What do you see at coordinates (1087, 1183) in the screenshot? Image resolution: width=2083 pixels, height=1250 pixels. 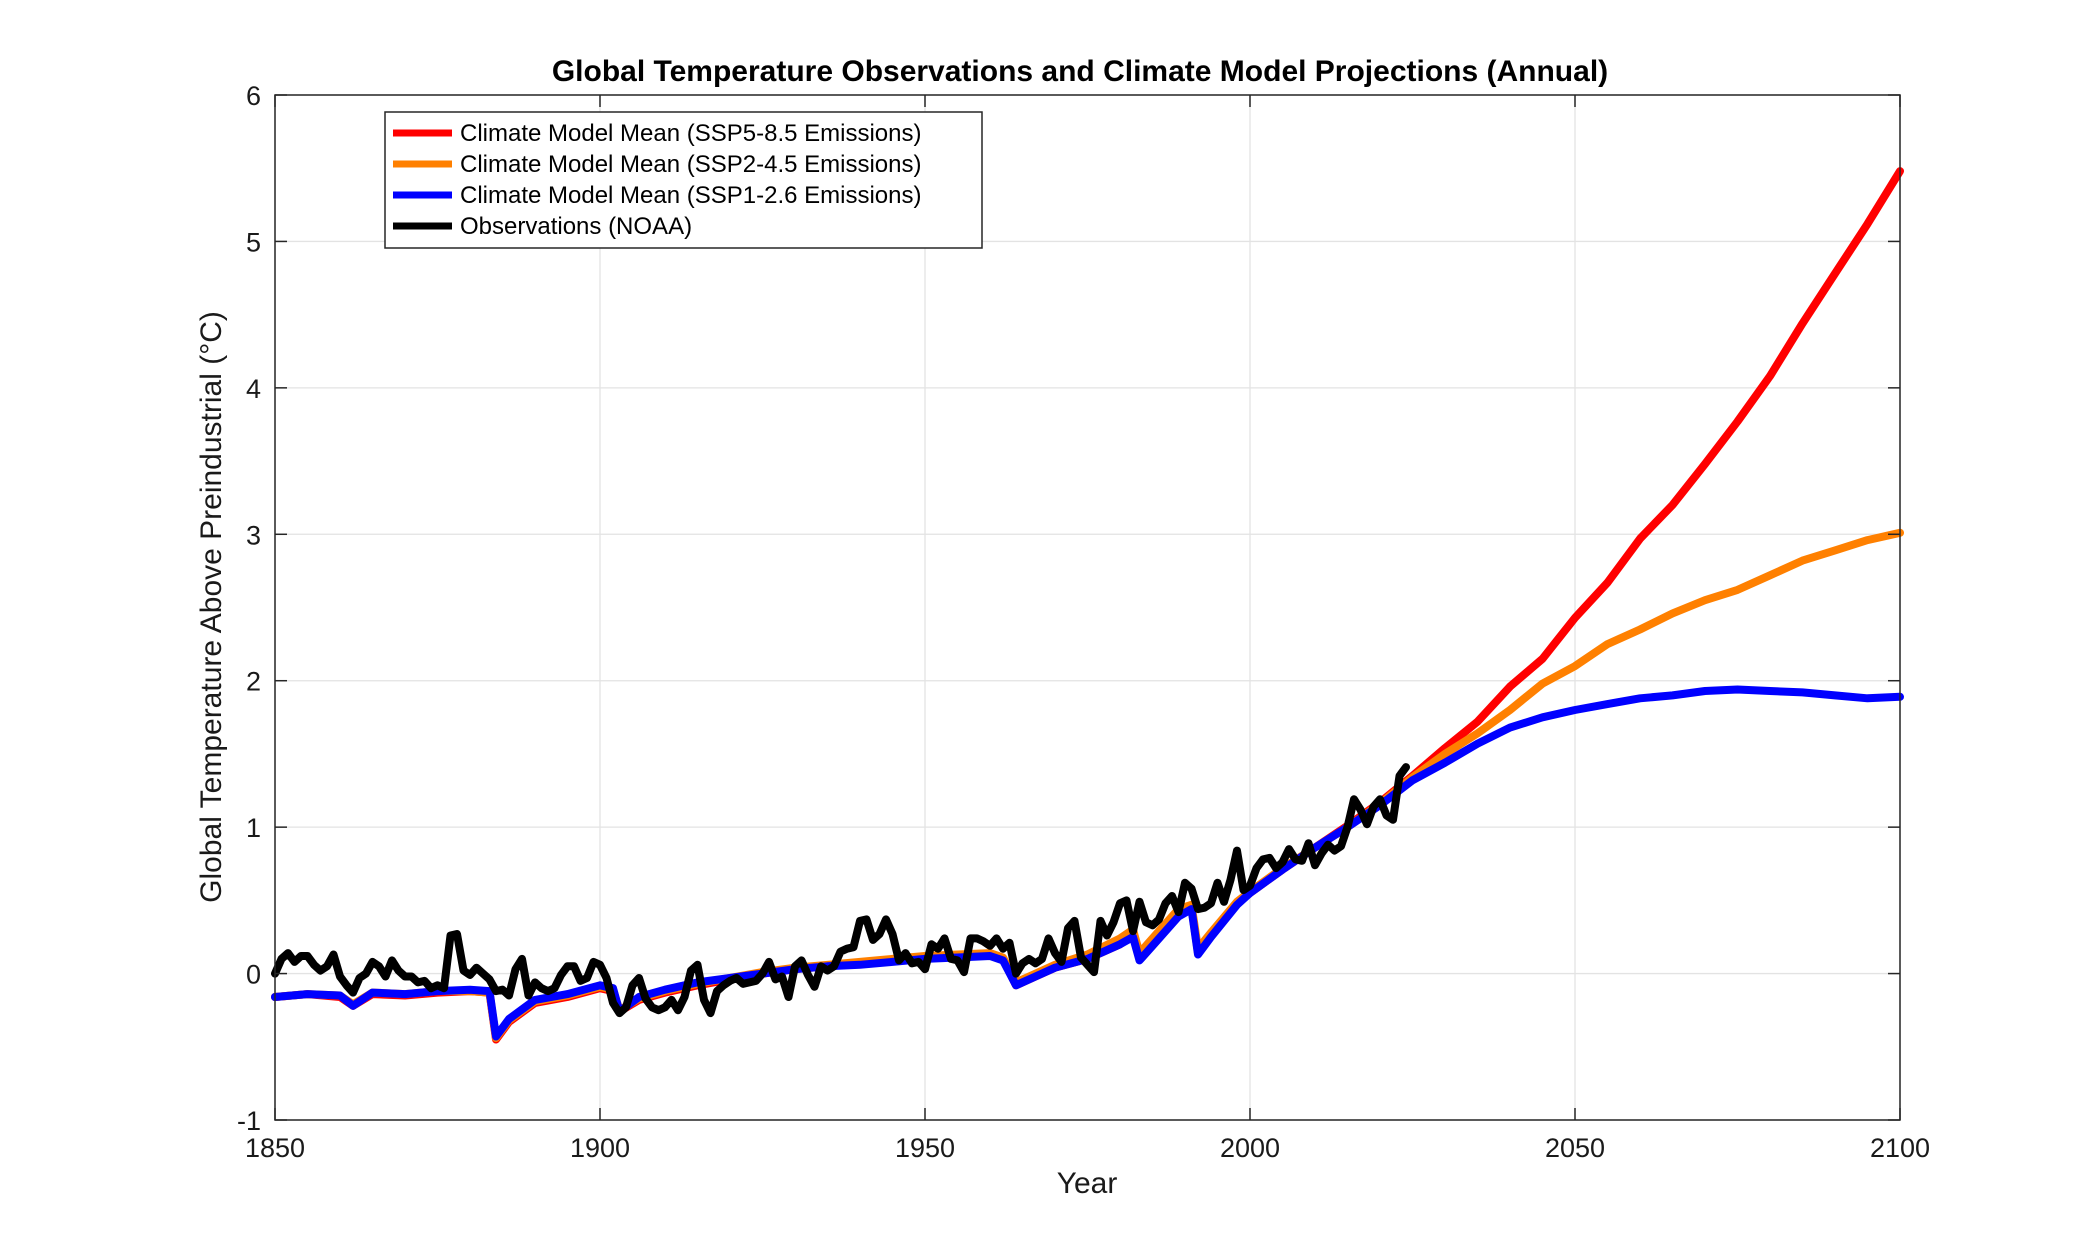 I see `x-axis-label: Year` at bounding box center [1087, 1183].